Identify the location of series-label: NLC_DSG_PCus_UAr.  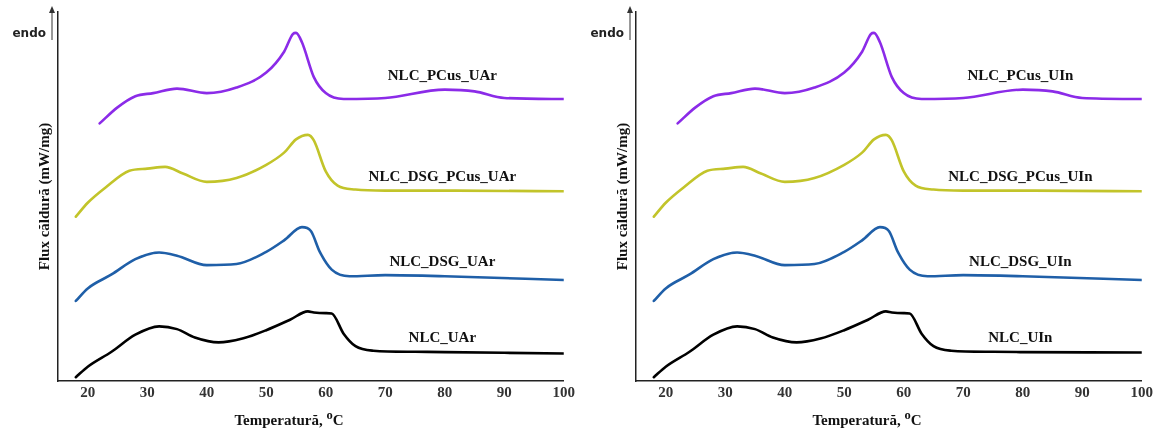
(442, 175).